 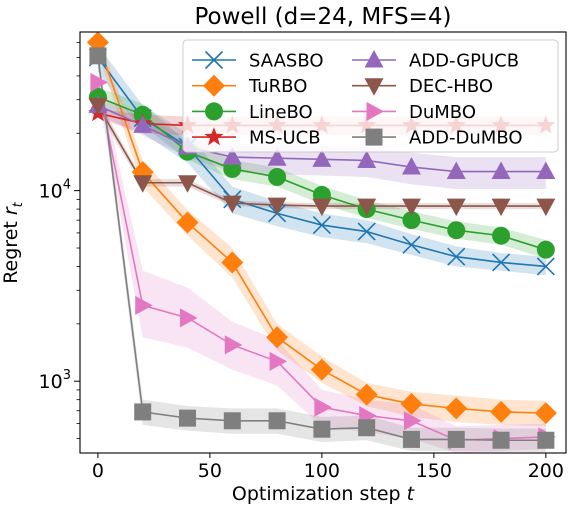 What do you see at coordinates (214, 111) in the screenshot?
I see `legend-marker-linebo` at bounding box center [214, 111].